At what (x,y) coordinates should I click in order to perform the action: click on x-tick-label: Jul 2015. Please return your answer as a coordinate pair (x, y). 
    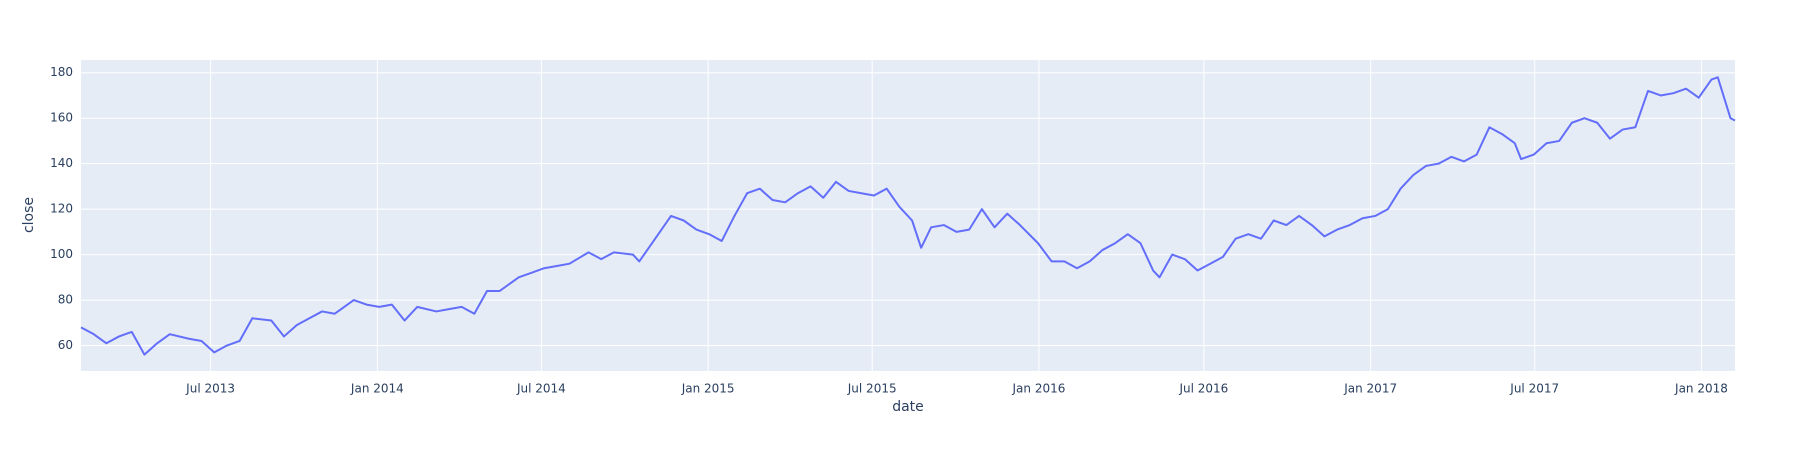
    Looking at the image, I should click on (872, 389).